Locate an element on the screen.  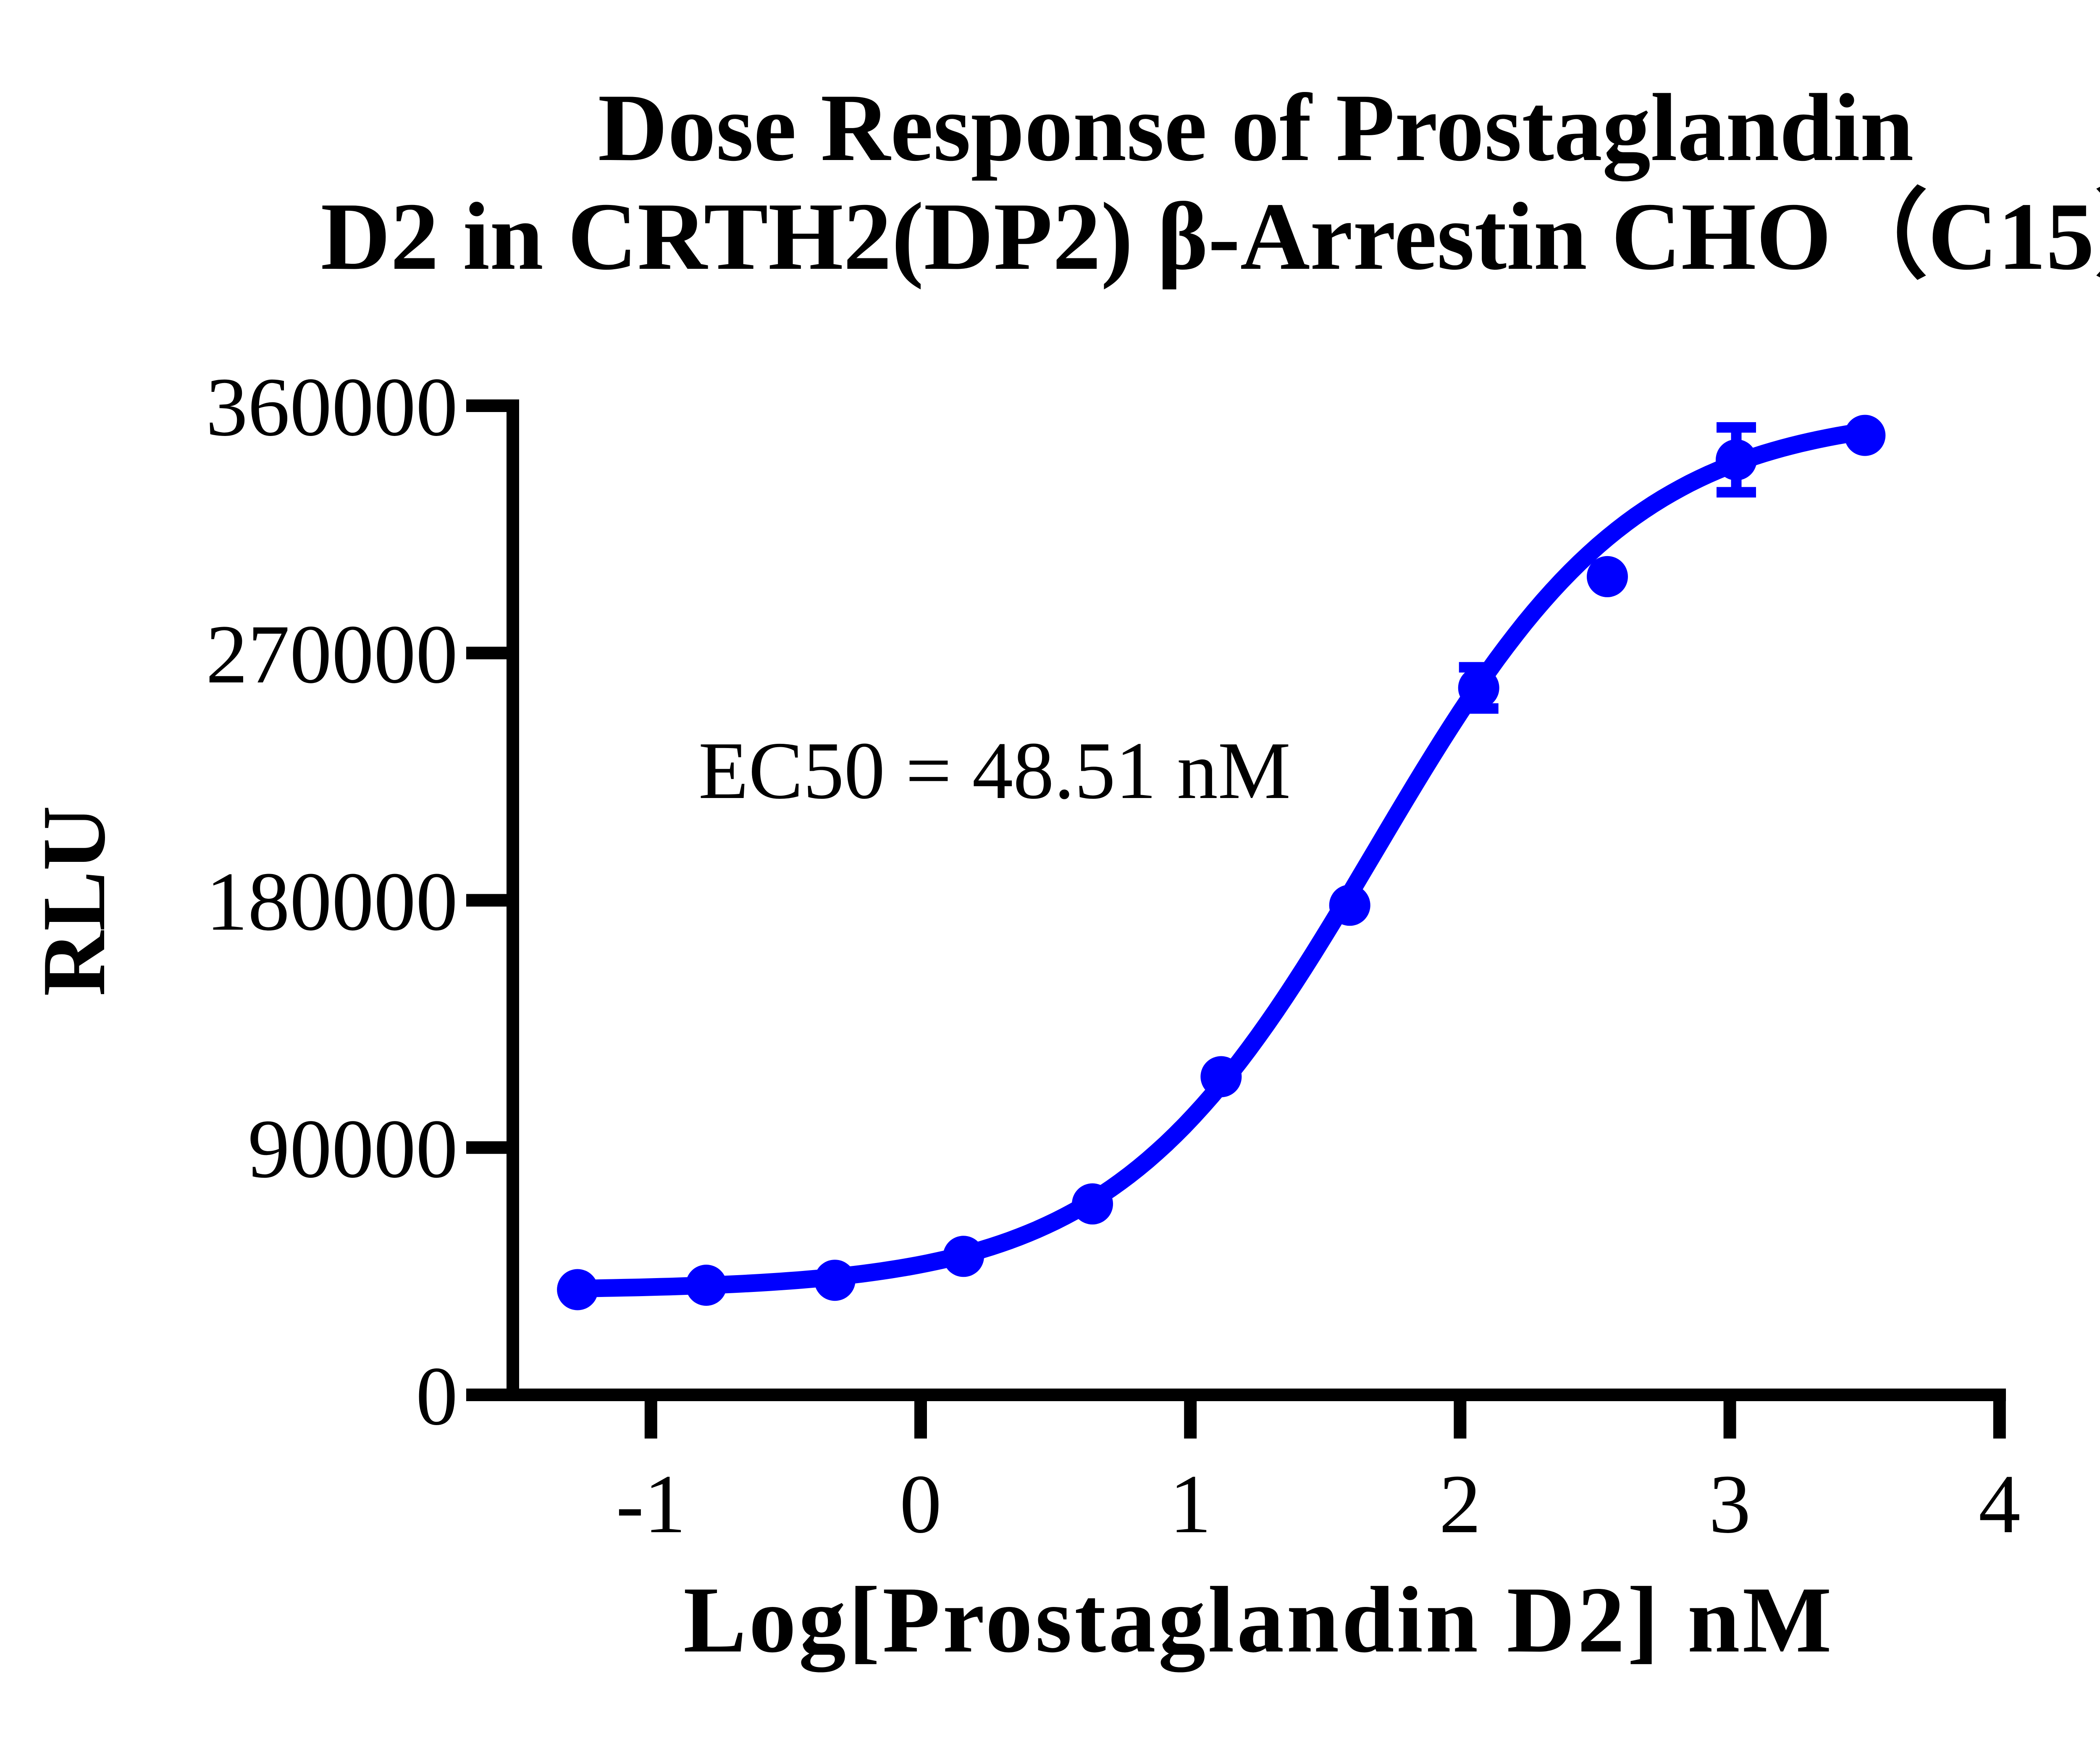
x-axis-tick-label: 4 is located at coordinates (2000, 1504).